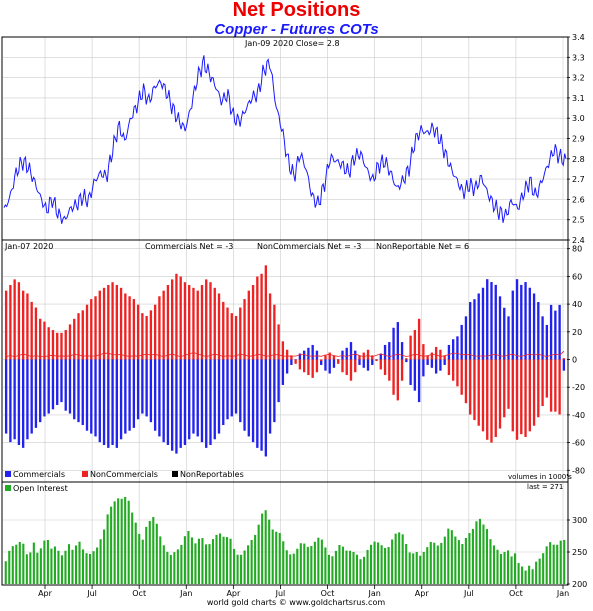  I want to click on price-tick-label: 2.9, so click(578, 139).